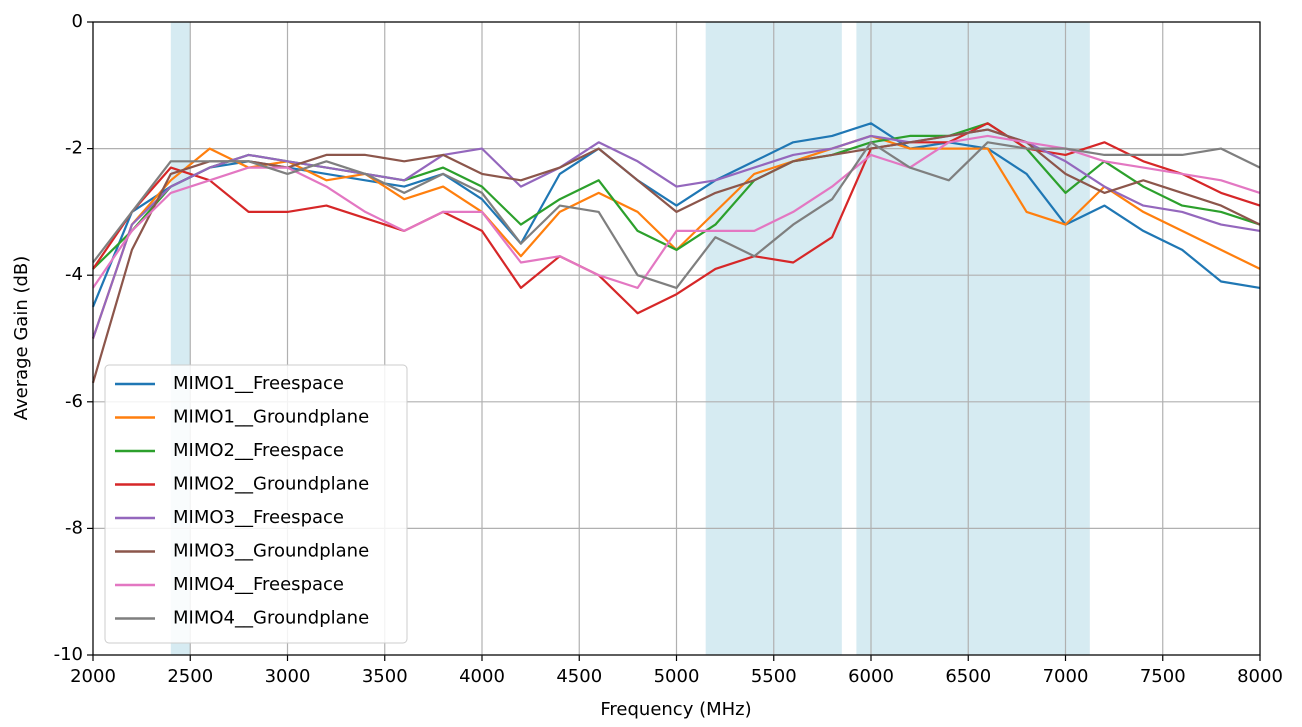 The height and width of the screenshot is (727, 1302). I want to click on x-tick-label: 6500, so click(968, 676).